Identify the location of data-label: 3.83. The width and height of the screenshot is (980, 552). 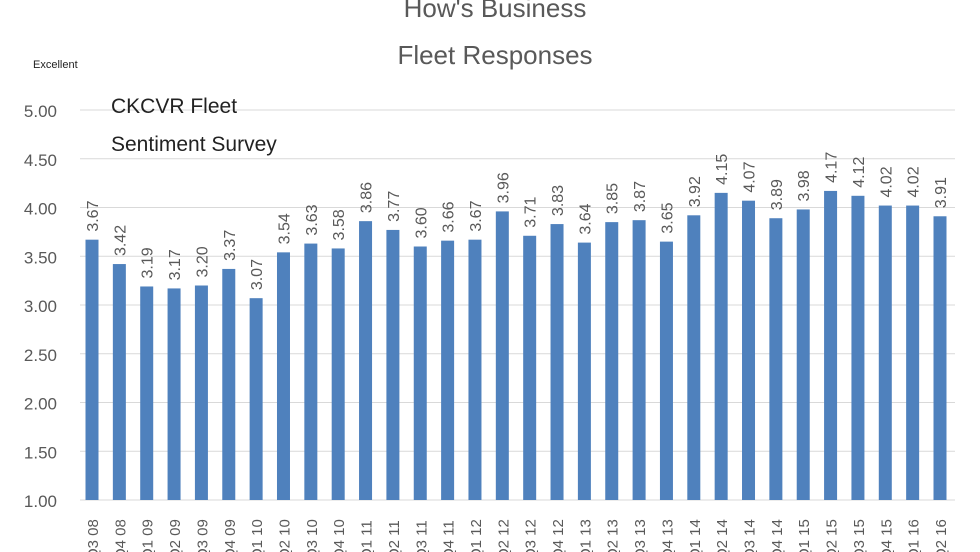
(558, 200).